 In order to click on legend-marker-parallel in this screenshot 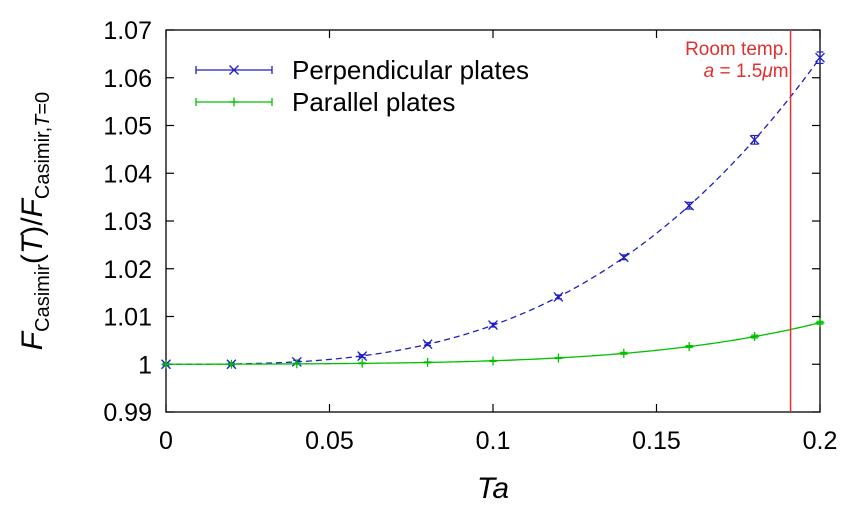, I will do `click(234, 102)`.